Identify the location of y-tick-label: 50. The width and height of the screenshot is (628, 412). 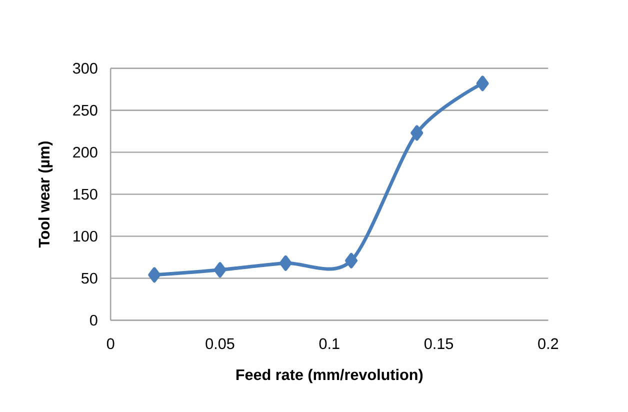
(89, 278).